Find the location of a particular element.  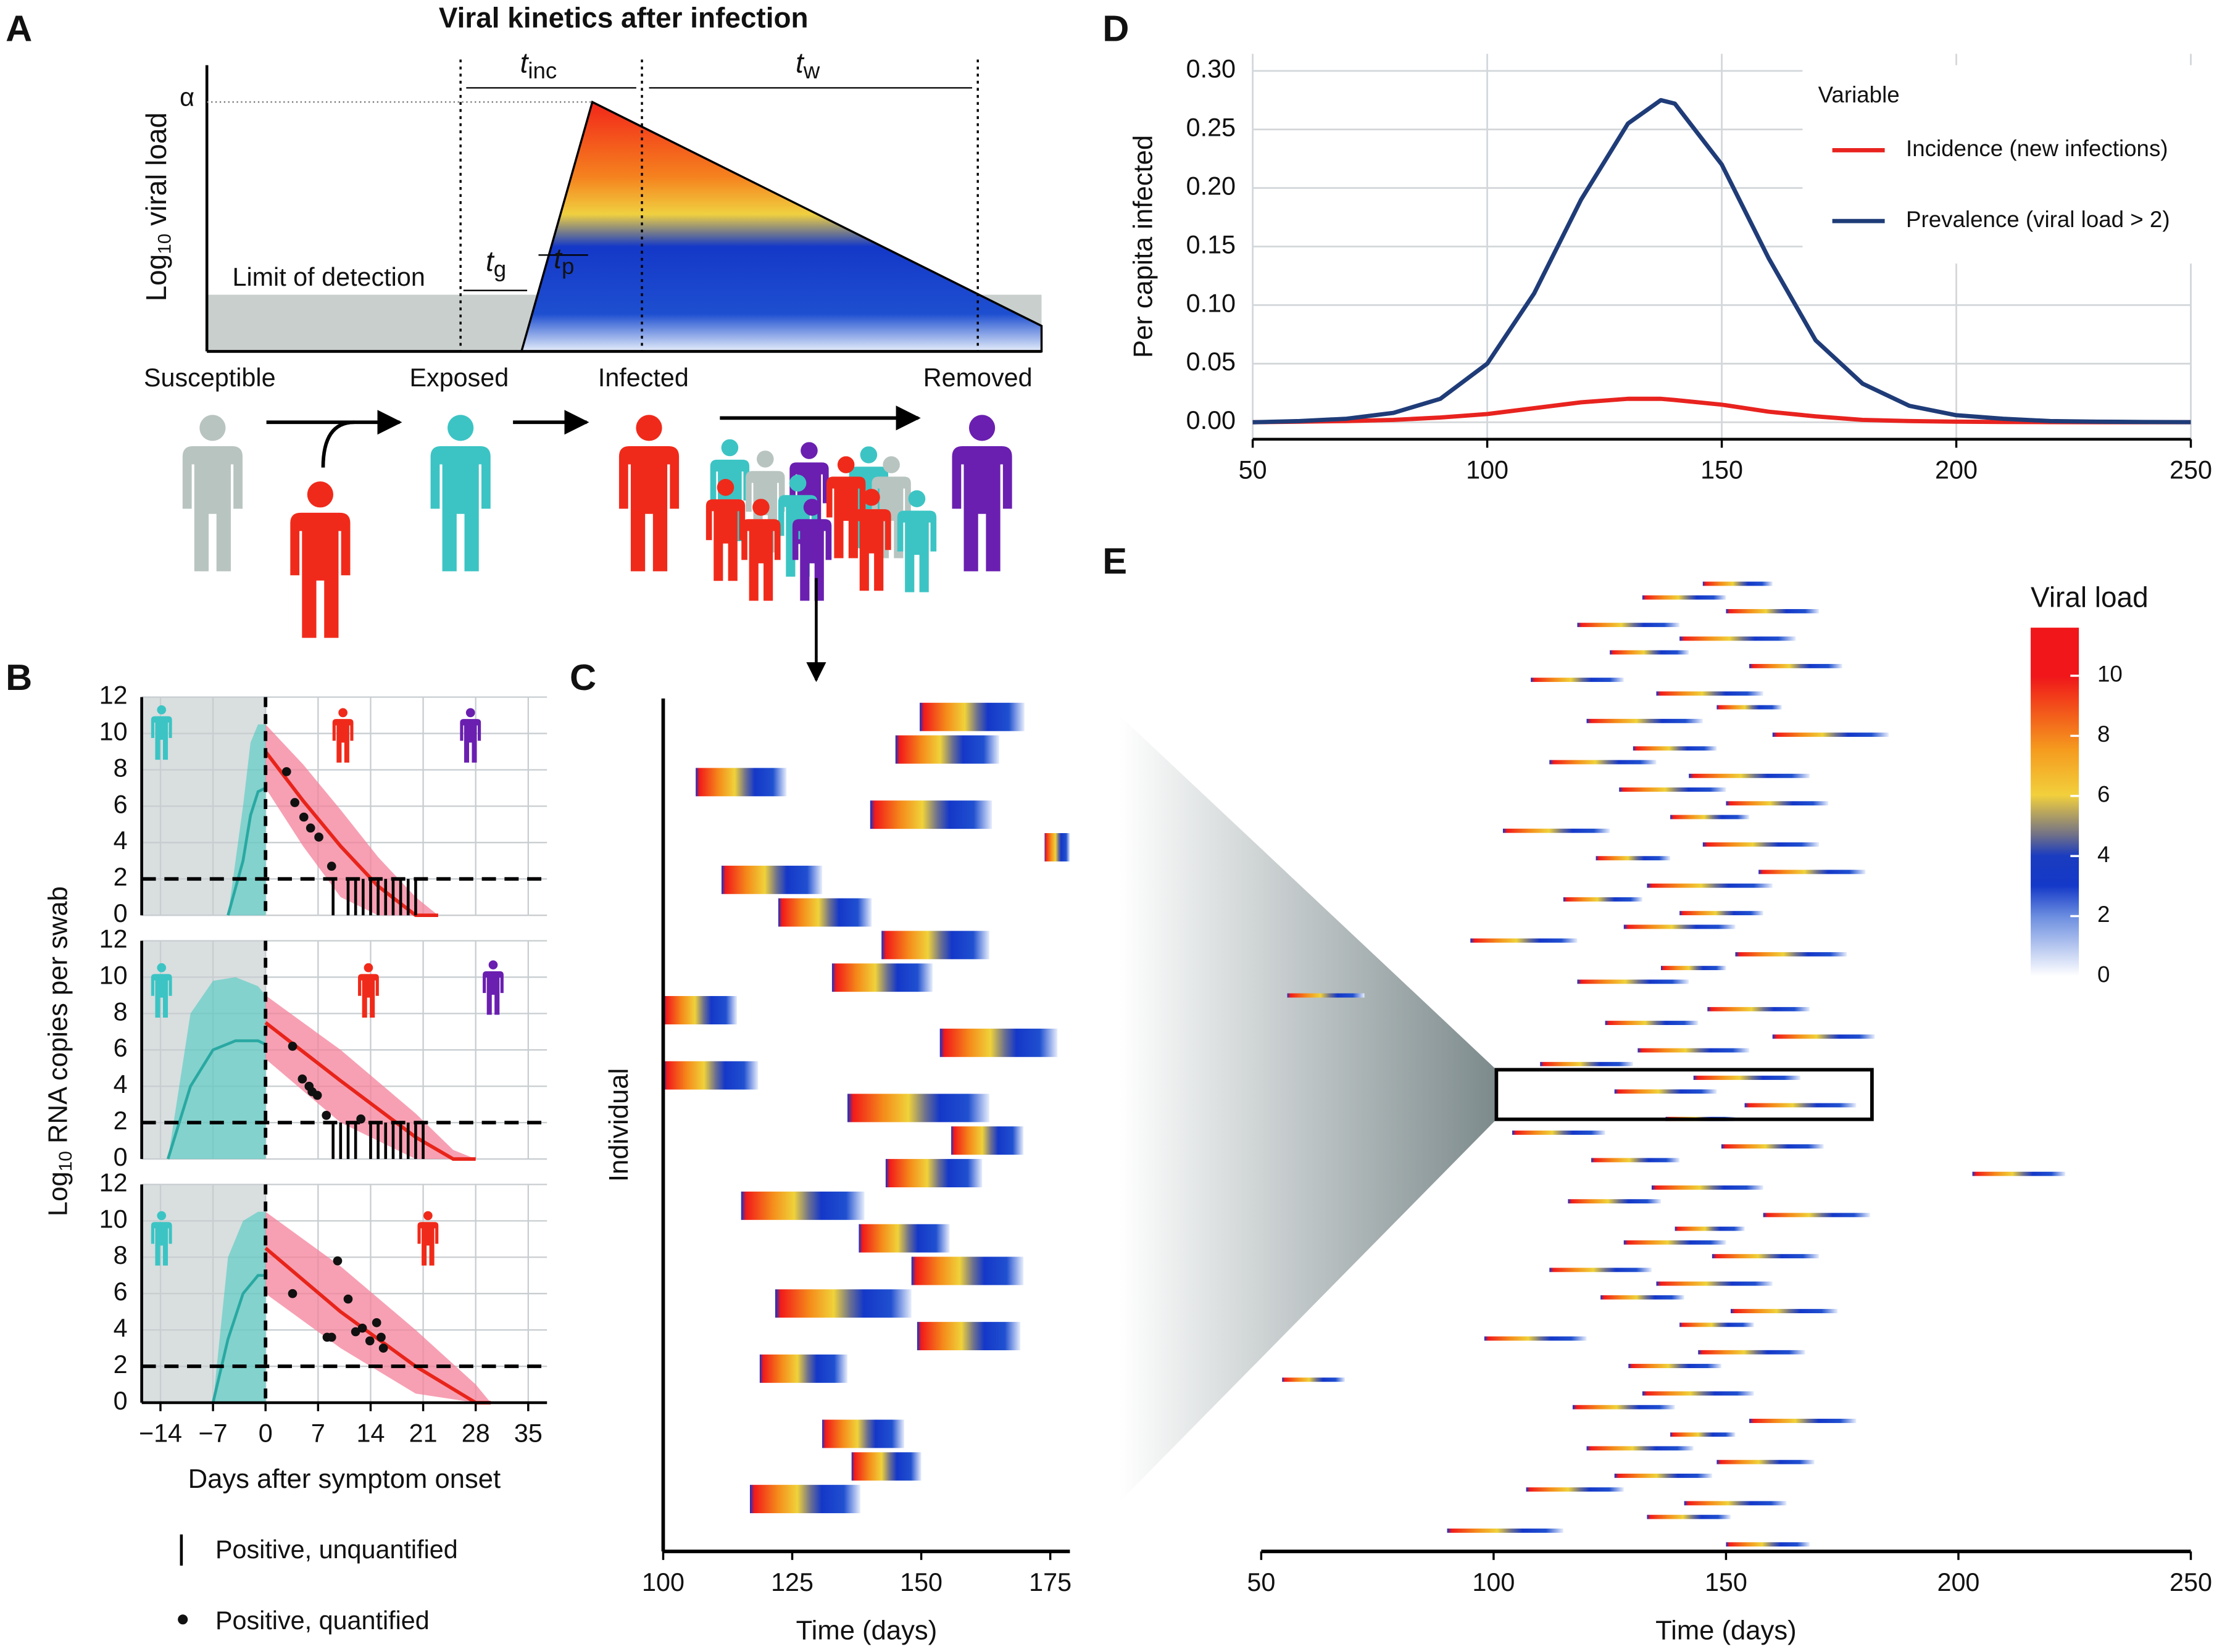

legend-title: Variable is located at coordinates (1859, 94).